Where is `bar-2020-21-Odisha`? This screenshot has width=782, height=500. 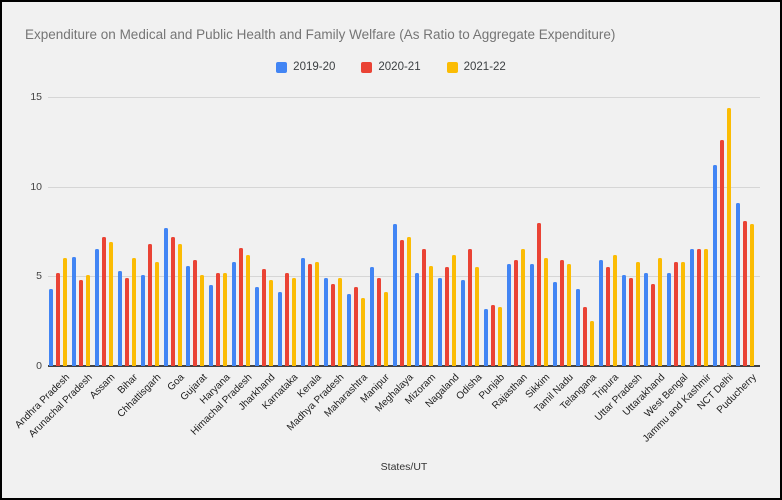 bar-2020-21-Odisha is located at coordinates (470, 307).